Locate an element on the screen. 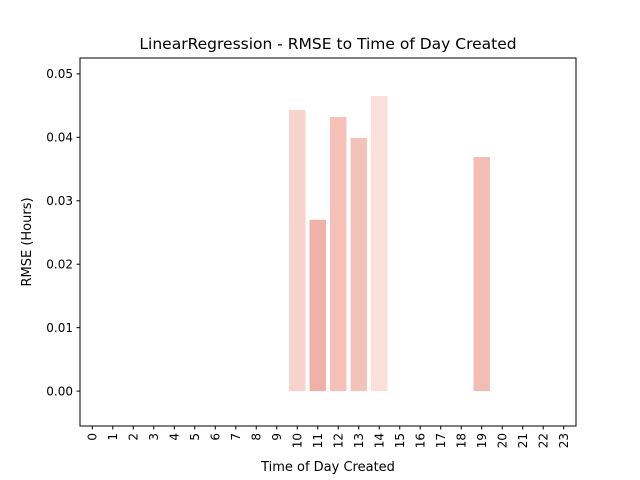 Image resolution: width=640 pixels, height=480 pixels. x-tick-label: 2 is located at coordinates (134, 437).